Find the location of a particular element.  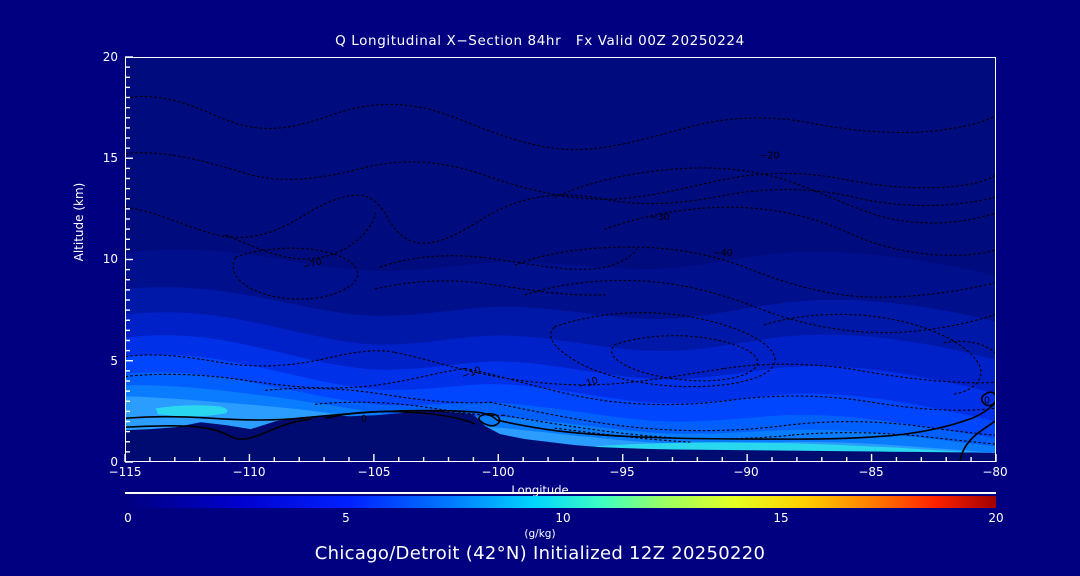

colorbar-tick-5: 5 is located at coordinates (346, 518).